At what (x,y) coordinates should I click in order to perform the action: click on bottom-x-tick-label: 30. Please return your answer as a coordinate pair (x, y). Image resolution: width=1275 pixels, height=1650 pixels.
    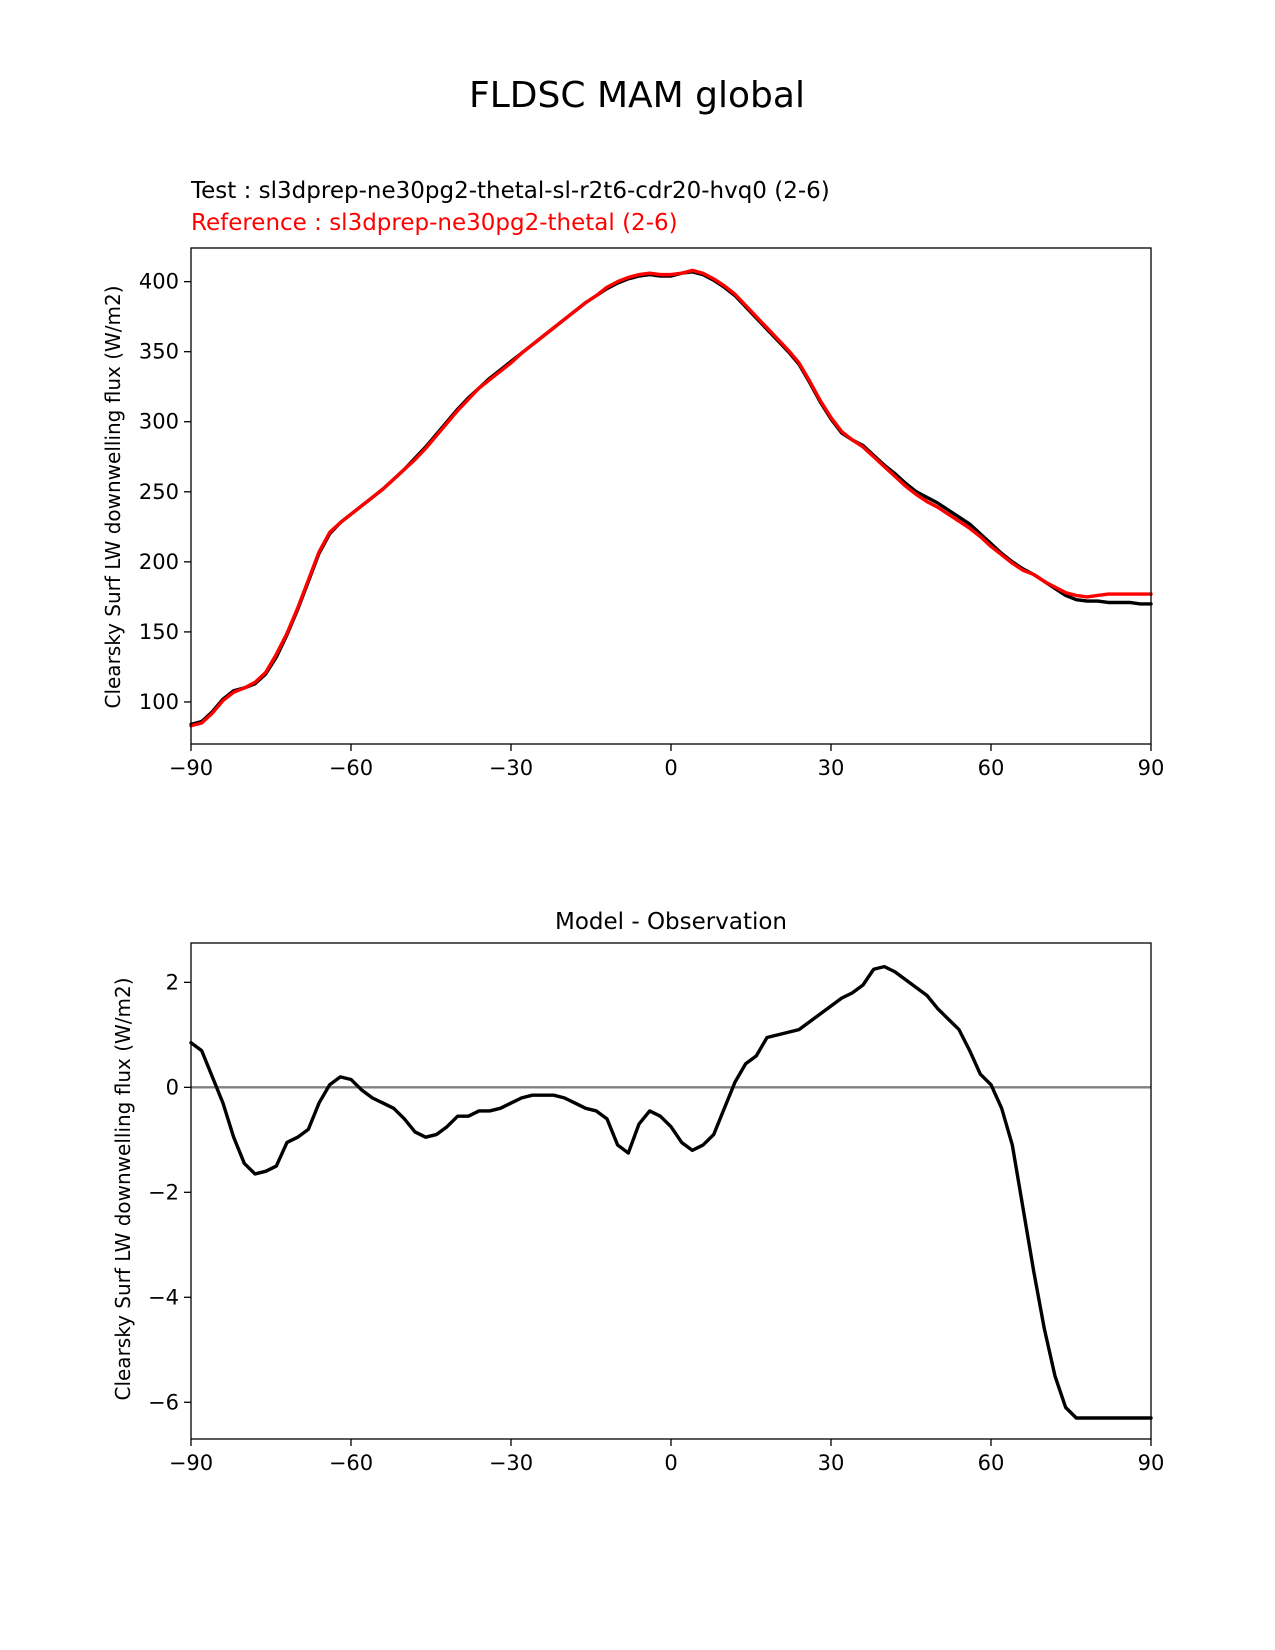
    Looking at the image, I should click on (831, 1463).